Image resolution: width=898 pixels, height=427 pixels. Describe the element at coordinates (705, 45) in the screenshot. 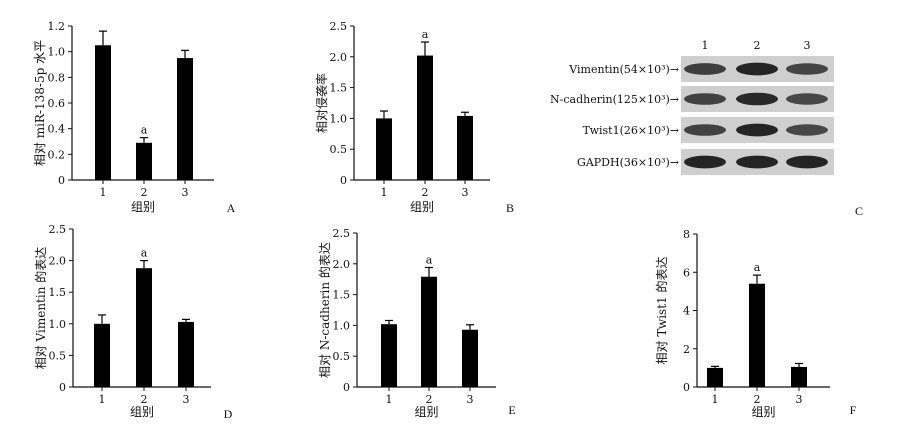

I see `lane-label: 1` at that location.